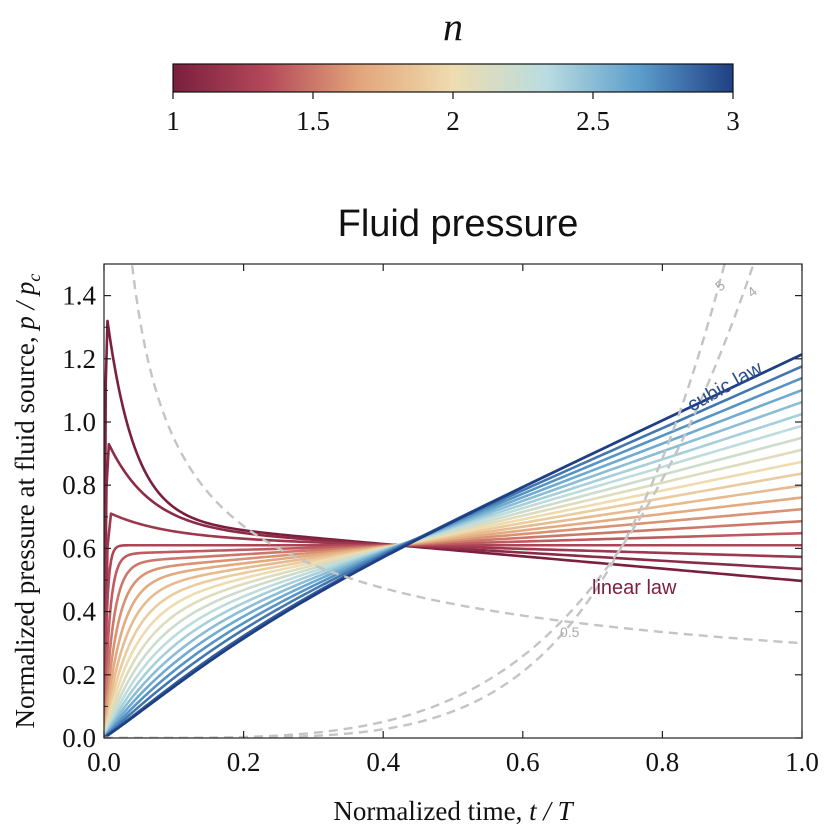 The width and height of the screenshot is (825, 833). Describe the element at coordinates (570, 632) in the screenshot. I see `ref-label-0.5: 0.5` at that location.